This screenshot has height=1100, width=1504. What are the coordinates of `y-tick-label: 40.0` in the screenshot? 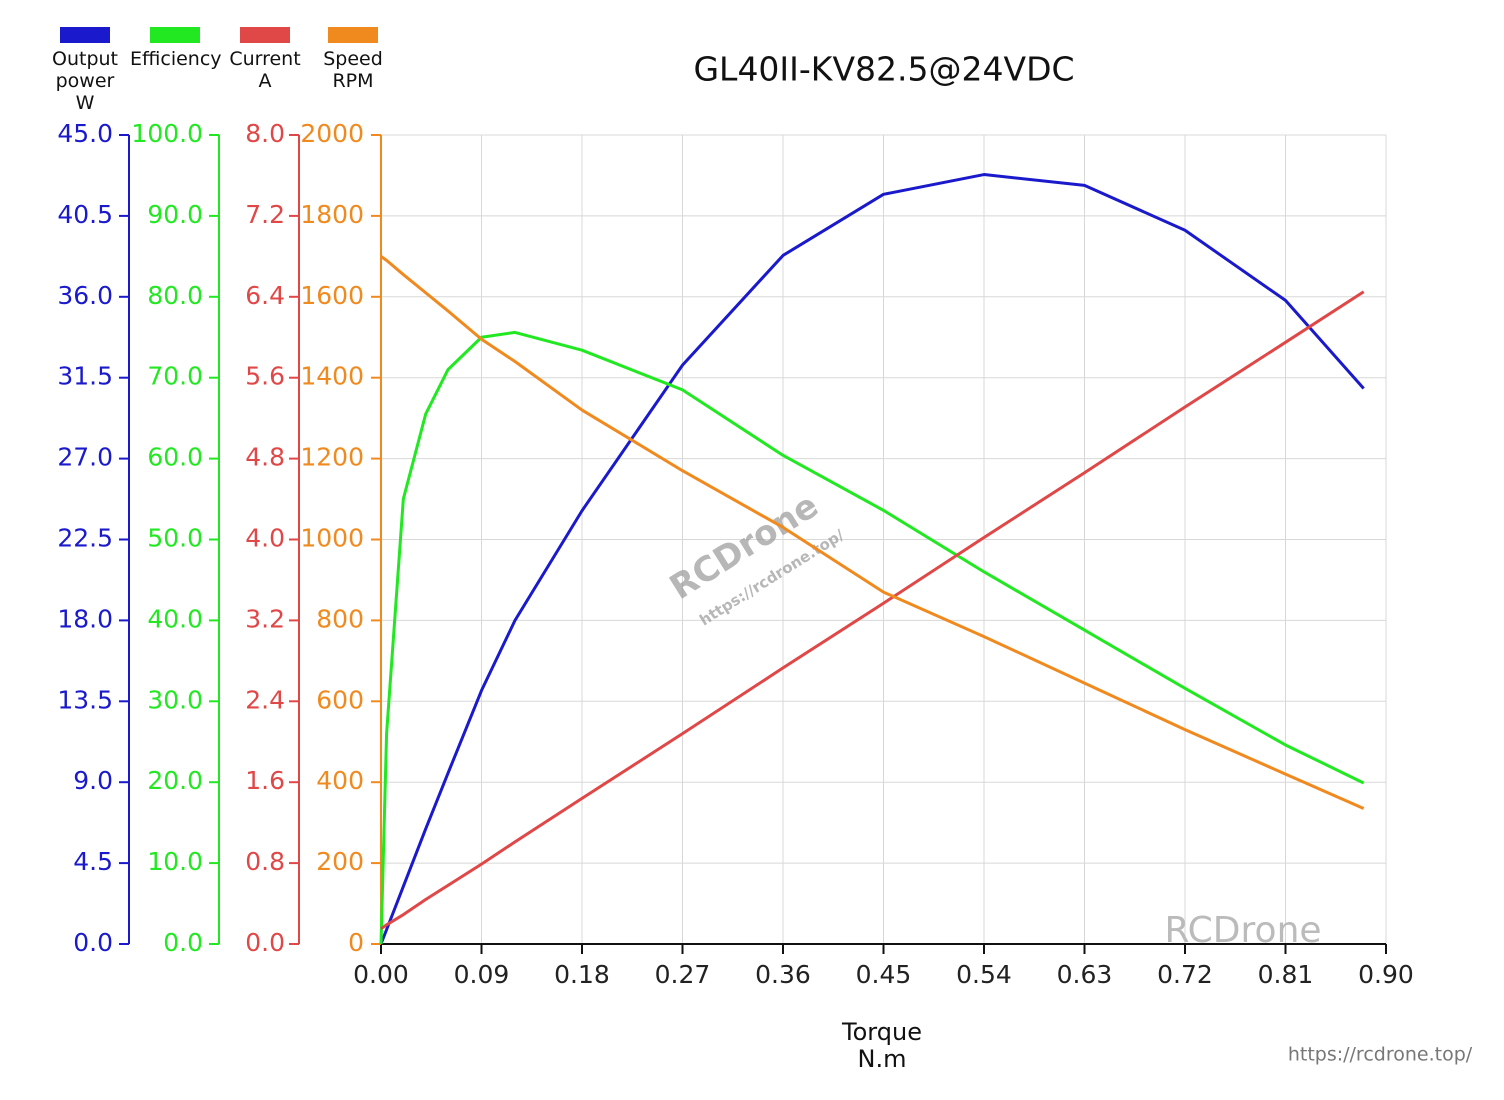 It's located at (175, 618).